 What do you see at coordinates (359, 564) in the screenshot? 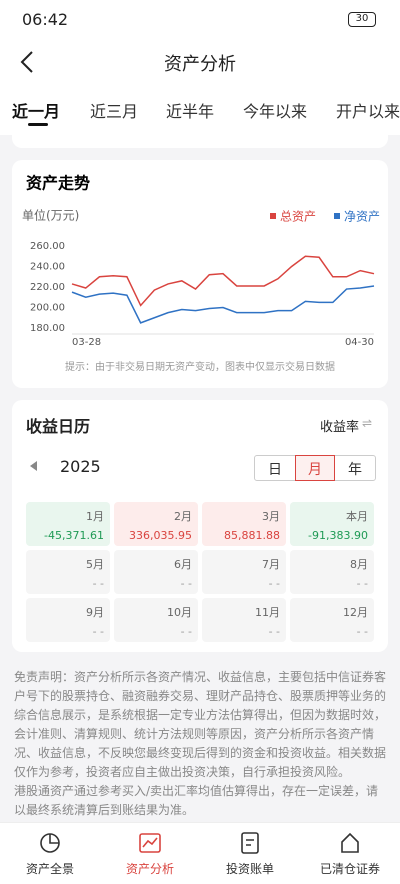
I see `cell-month: 8月` at bounding box center [359, 564].